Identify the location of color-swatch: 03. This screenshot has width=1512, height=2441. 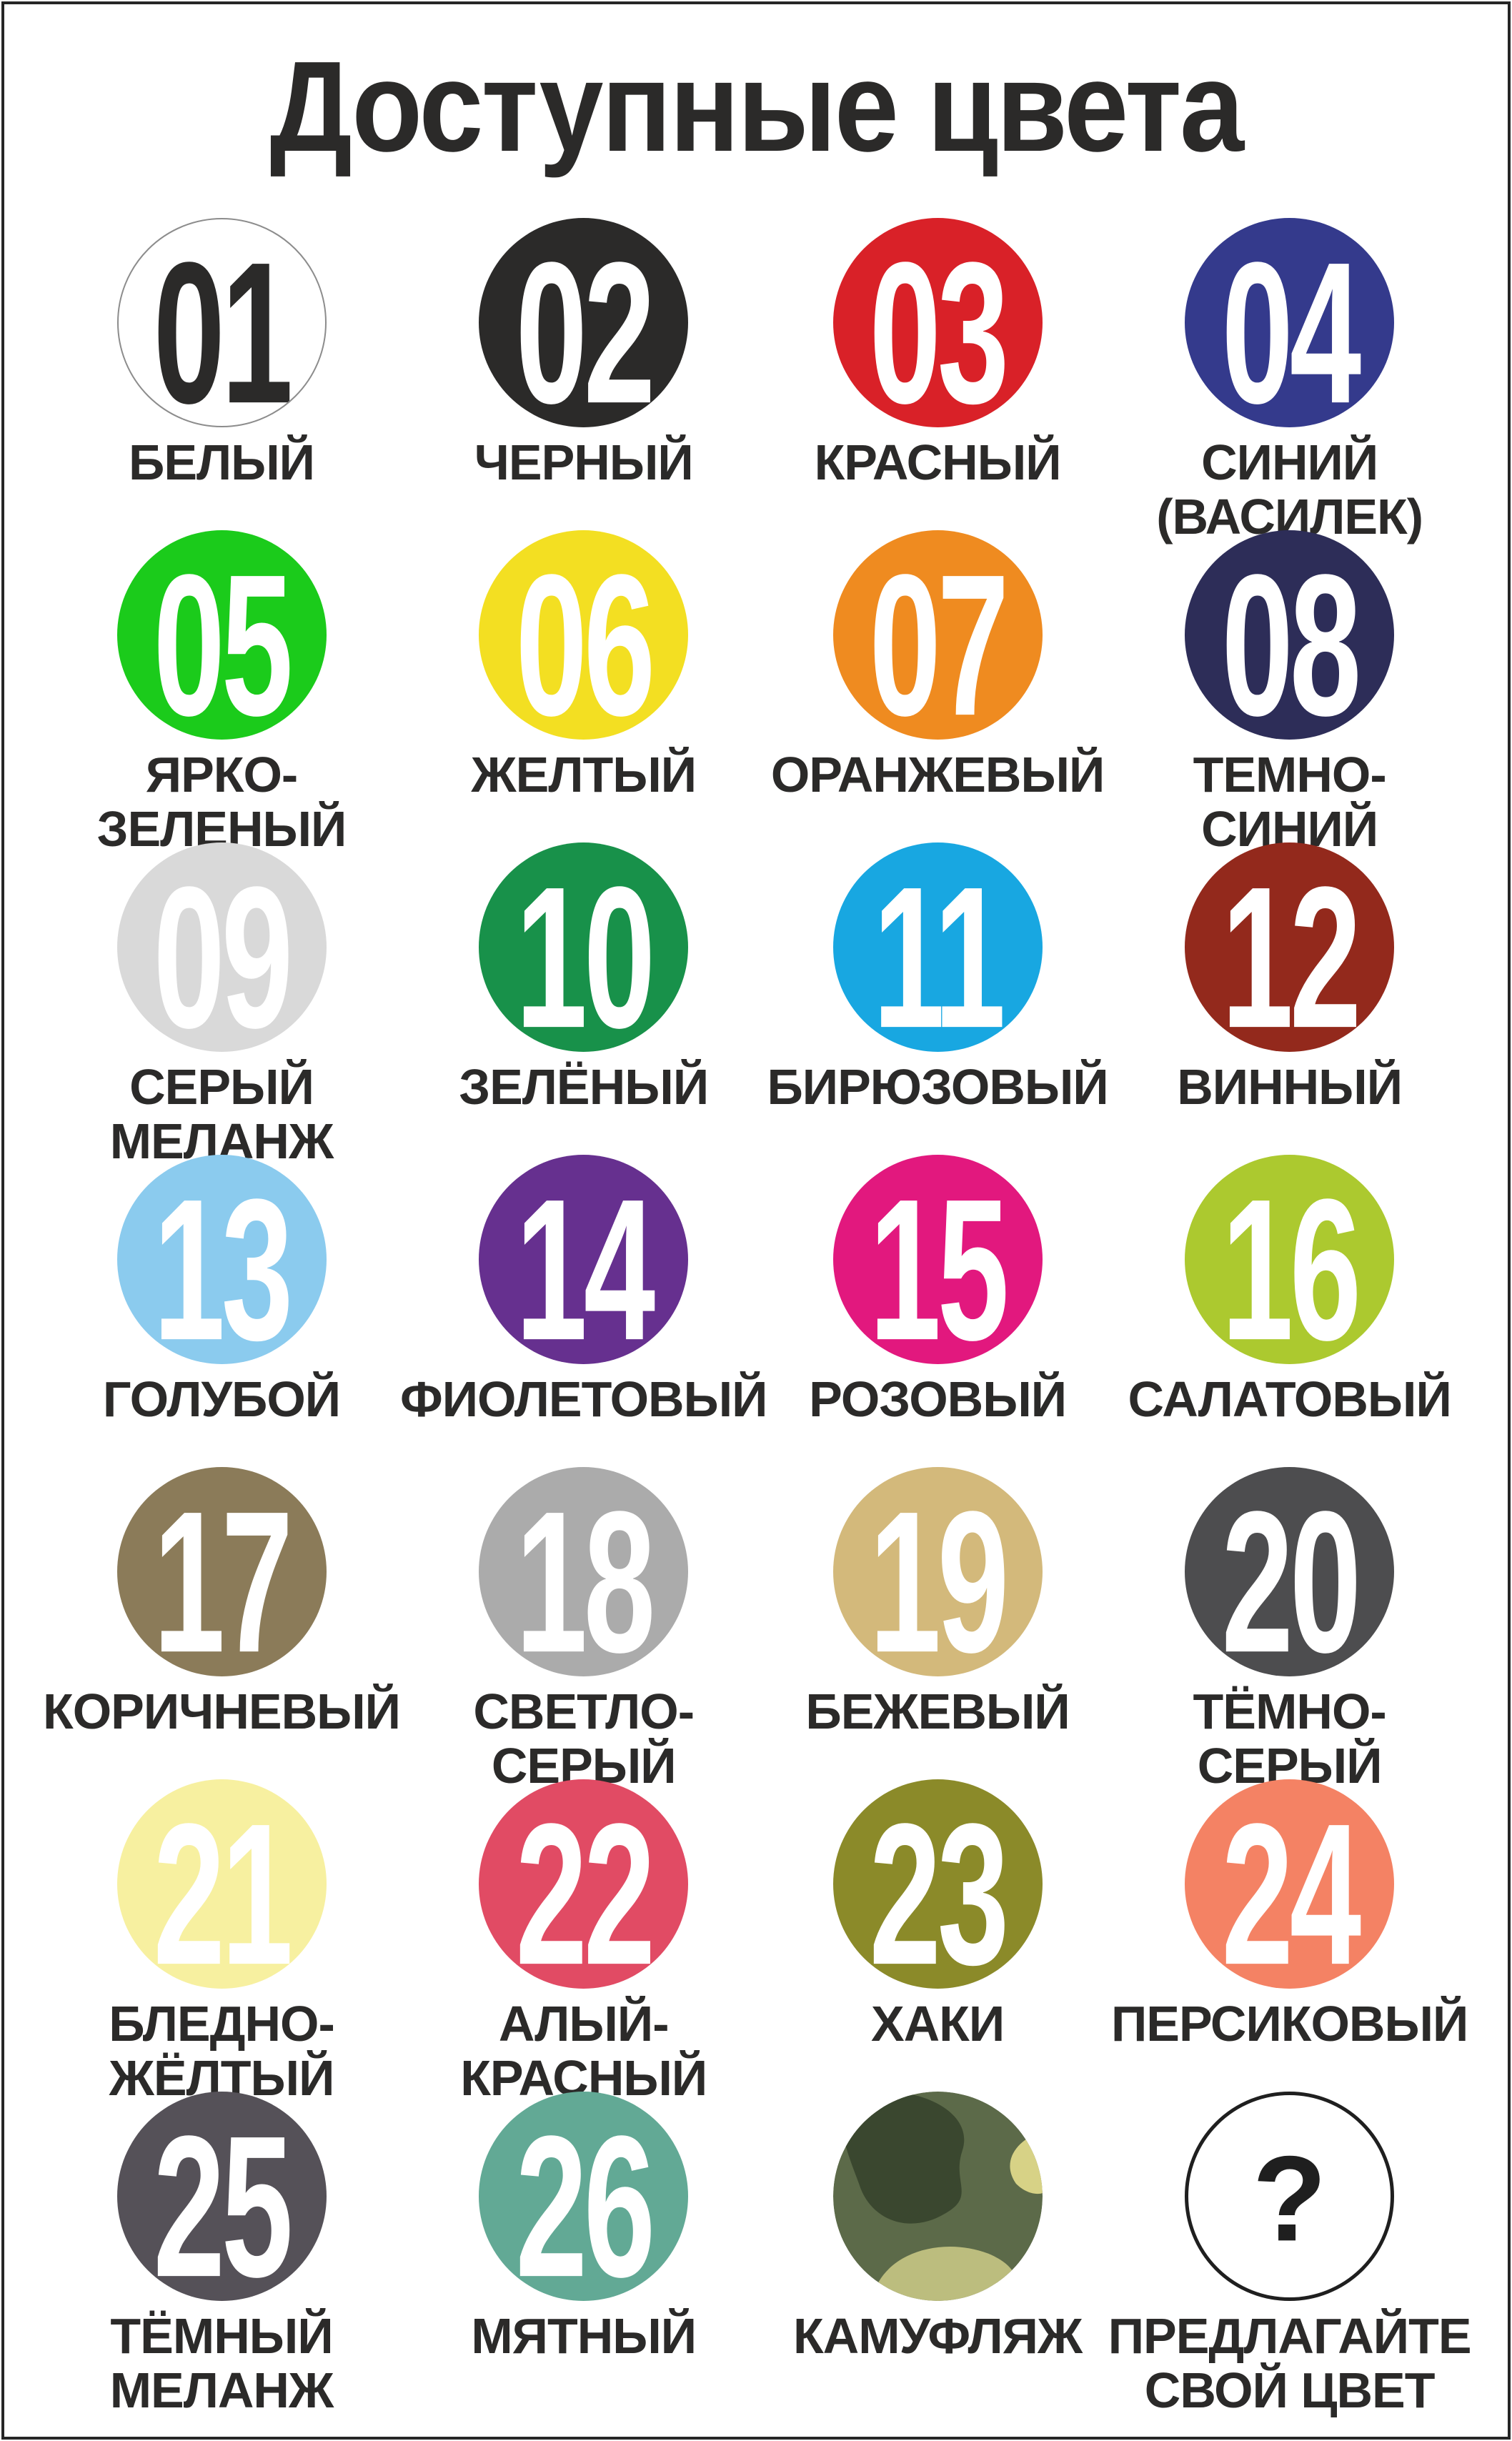
(938, 322).